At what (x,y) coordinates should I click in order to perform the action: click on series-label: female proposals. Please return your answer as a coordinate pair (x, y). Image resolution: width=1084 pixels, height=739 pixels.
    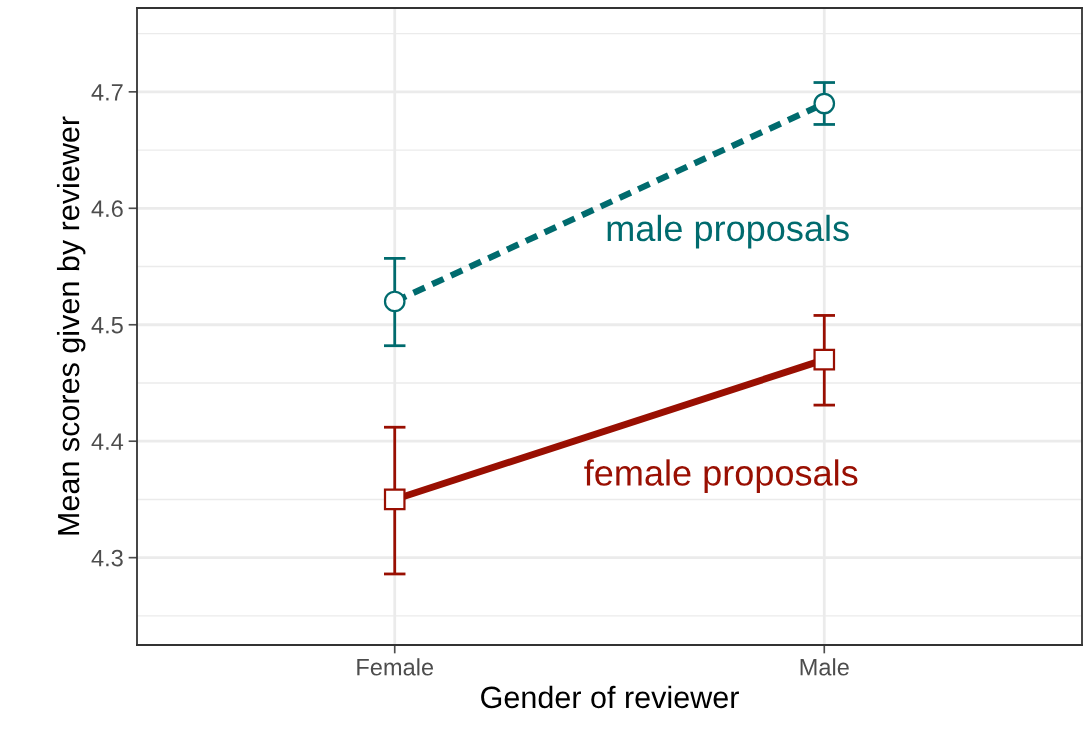
    Looking at the image, I should click on (721, 476).